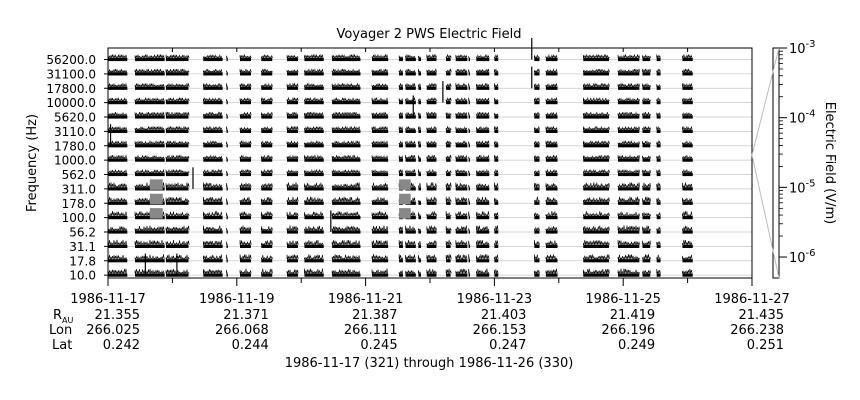 The image size is (860, 400). Describe the element at coordinates (237, 299) in the screenshot. I see `x-tick-label: 1986-11-19` at that location.